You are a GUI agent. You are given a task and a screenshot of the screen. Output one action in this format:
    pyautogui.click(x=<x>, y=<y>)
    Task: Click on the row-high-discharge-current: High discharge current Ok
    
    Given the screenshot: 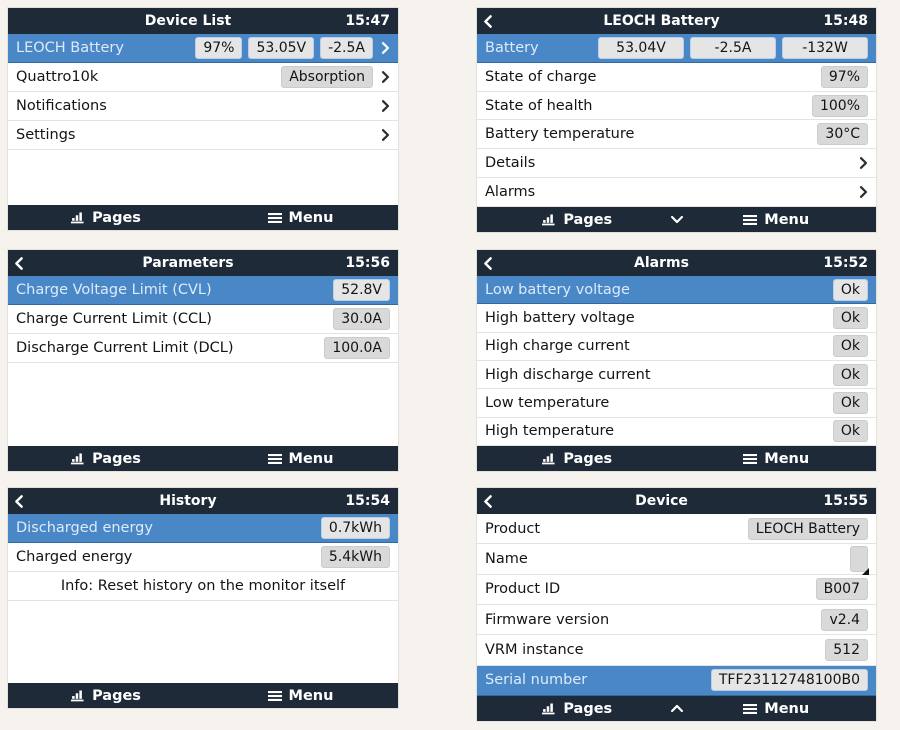 What is the action you would take?
    pyautogui.click(x=676, y=375)
    